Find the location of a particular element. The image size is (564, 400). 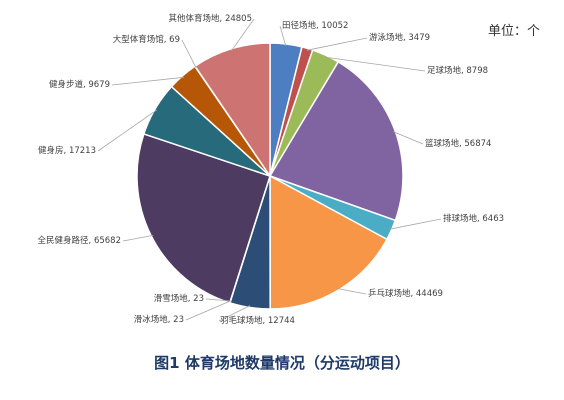

slice-label: 健身步道, 9679 is located at coordinates (79, 84).